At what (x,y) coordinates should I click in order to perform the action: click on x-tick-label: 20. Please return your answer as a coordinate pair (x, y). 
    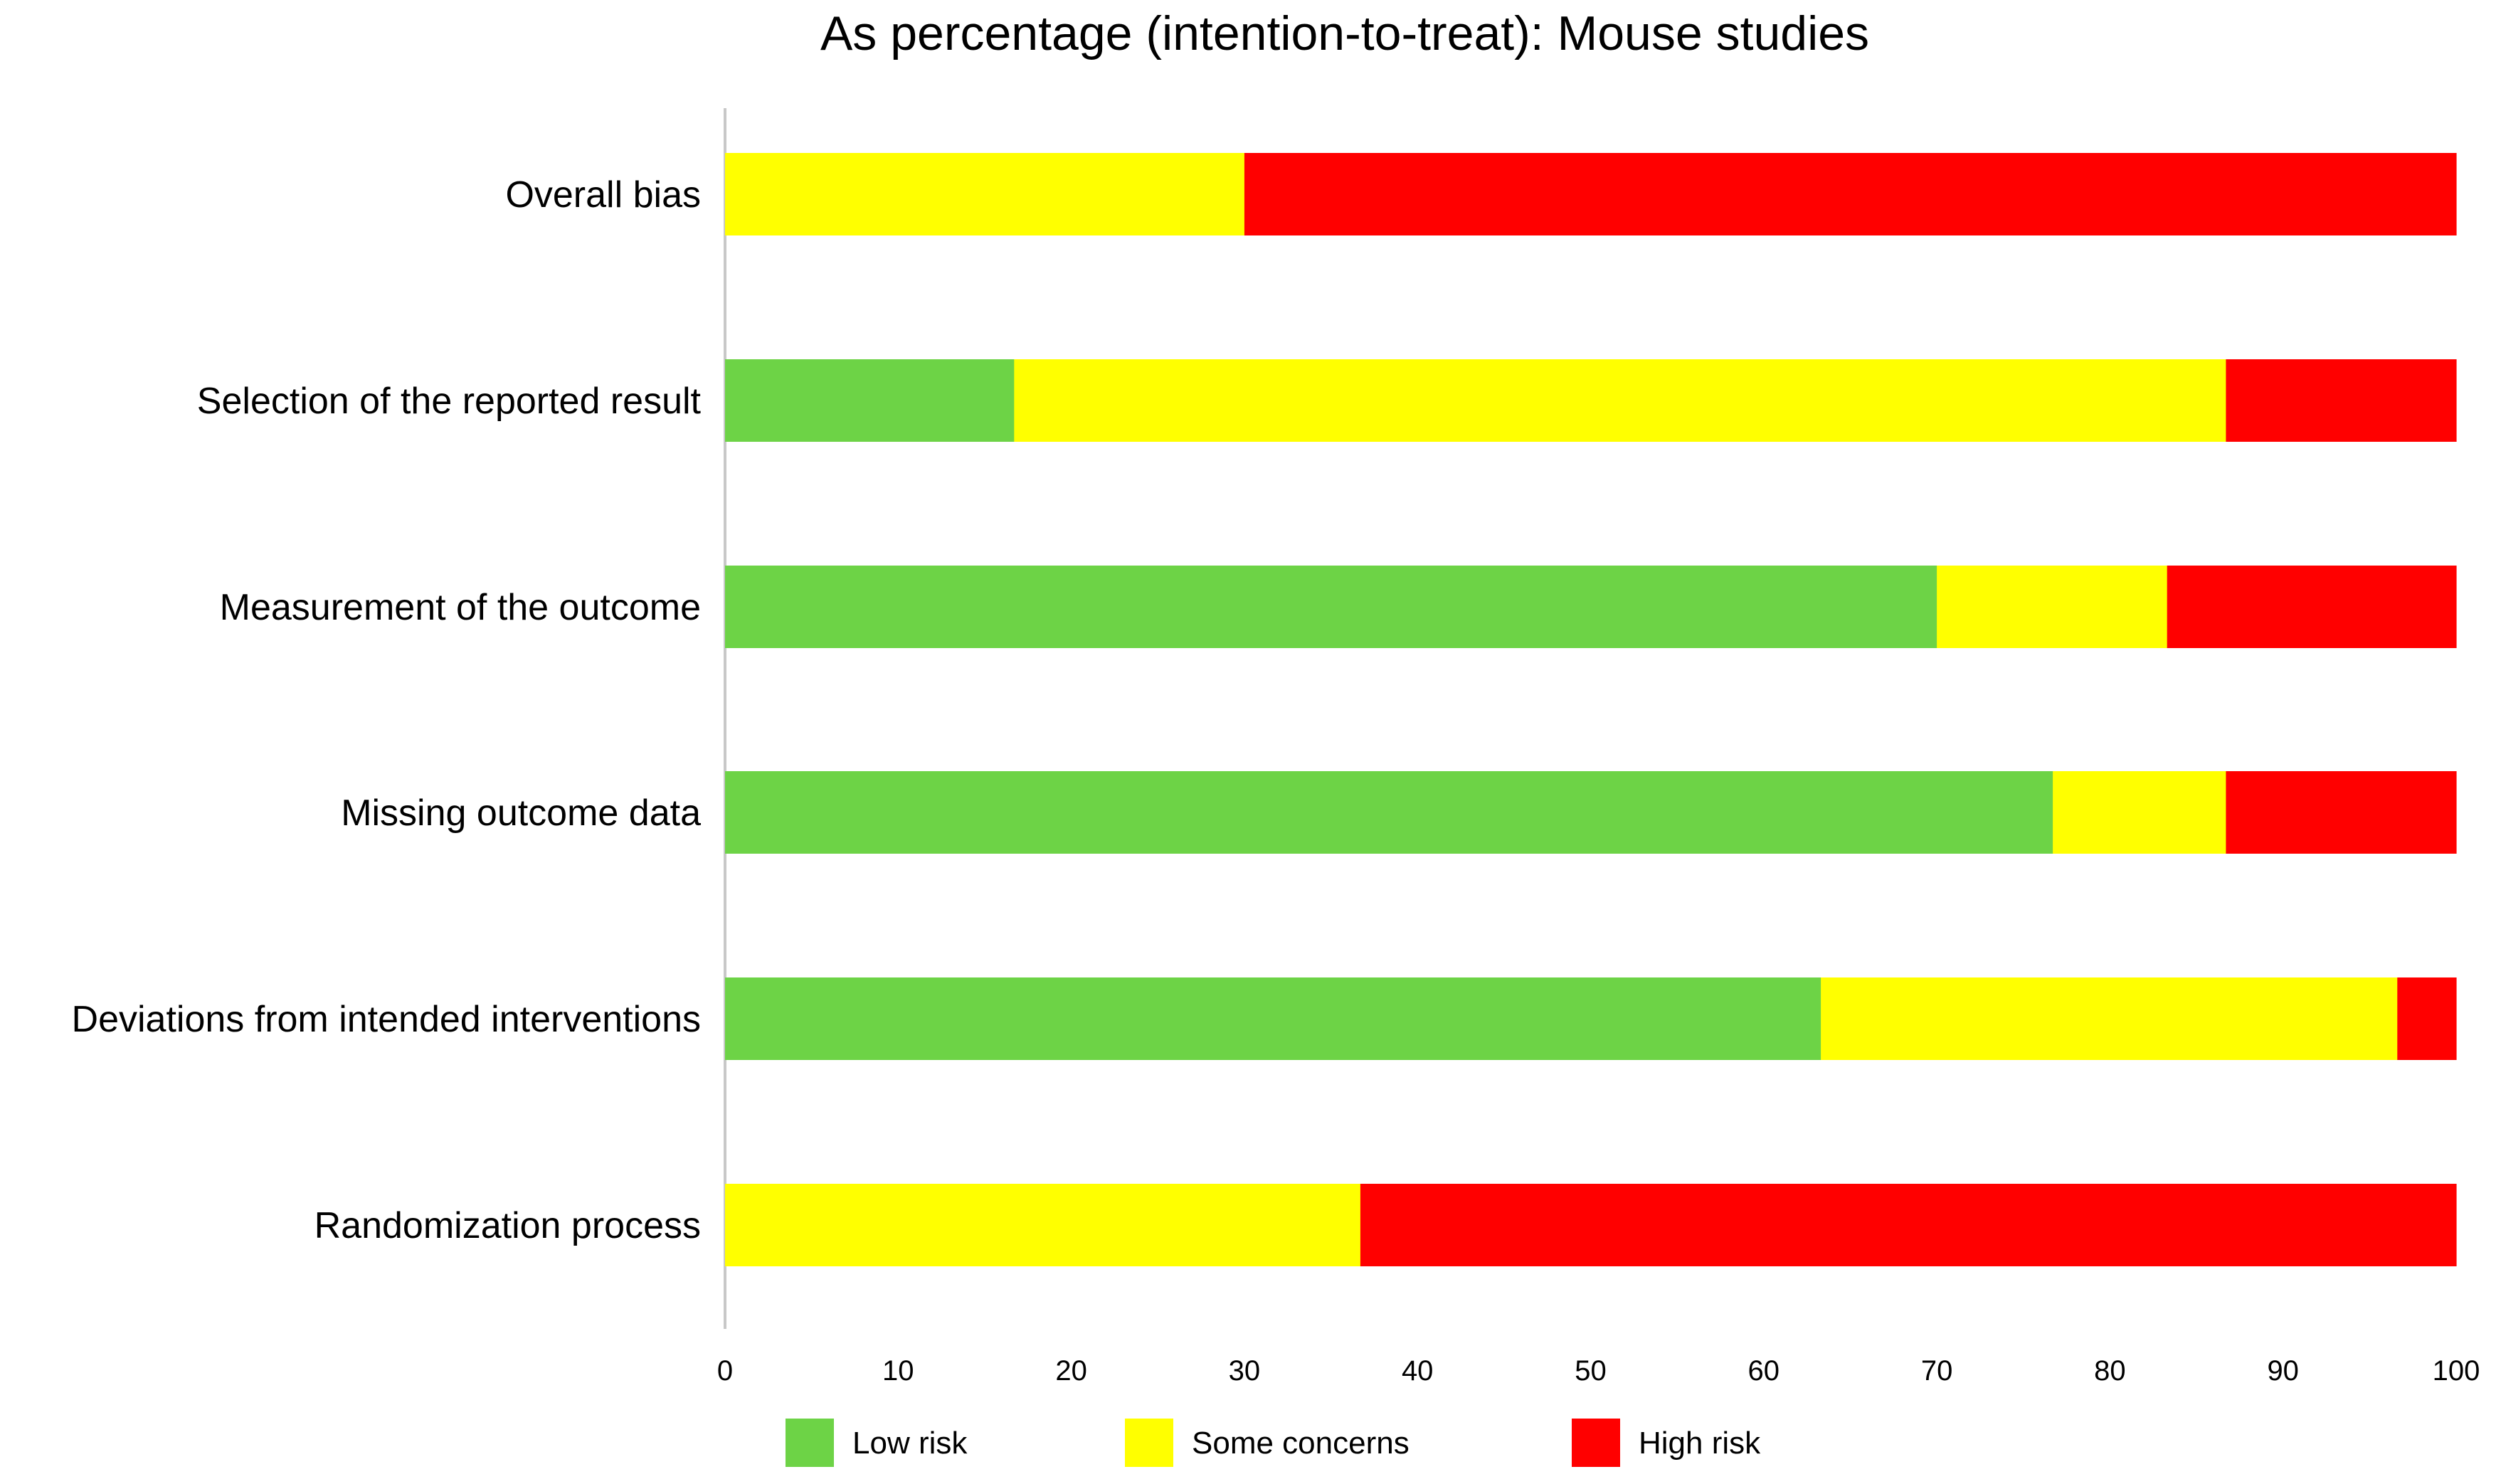
    Looking at the image, I should click on (1071, 1371).